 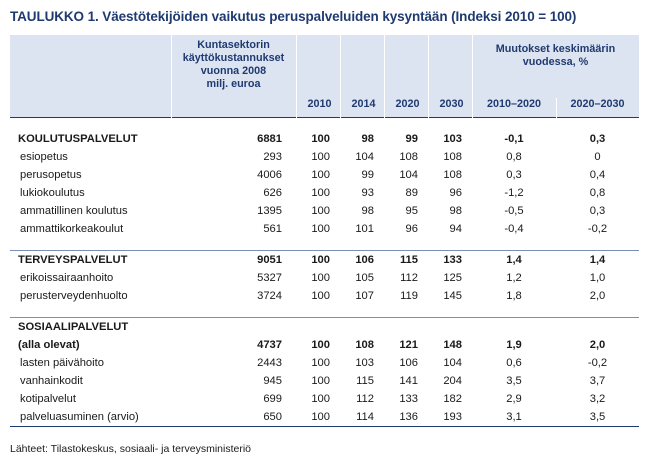 I want to click on cell-2020: 112, so click(x=409, y=278).